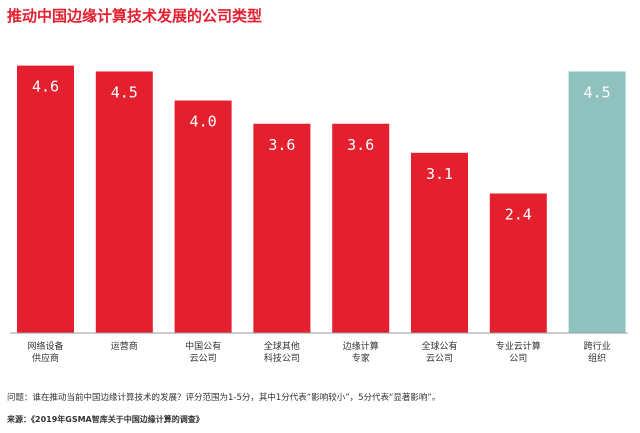  What do you see at coordinates (282, 346) in the screenshot?
I see `category-label-4-line-1: 全球其他` at bounding box center [282, 346].